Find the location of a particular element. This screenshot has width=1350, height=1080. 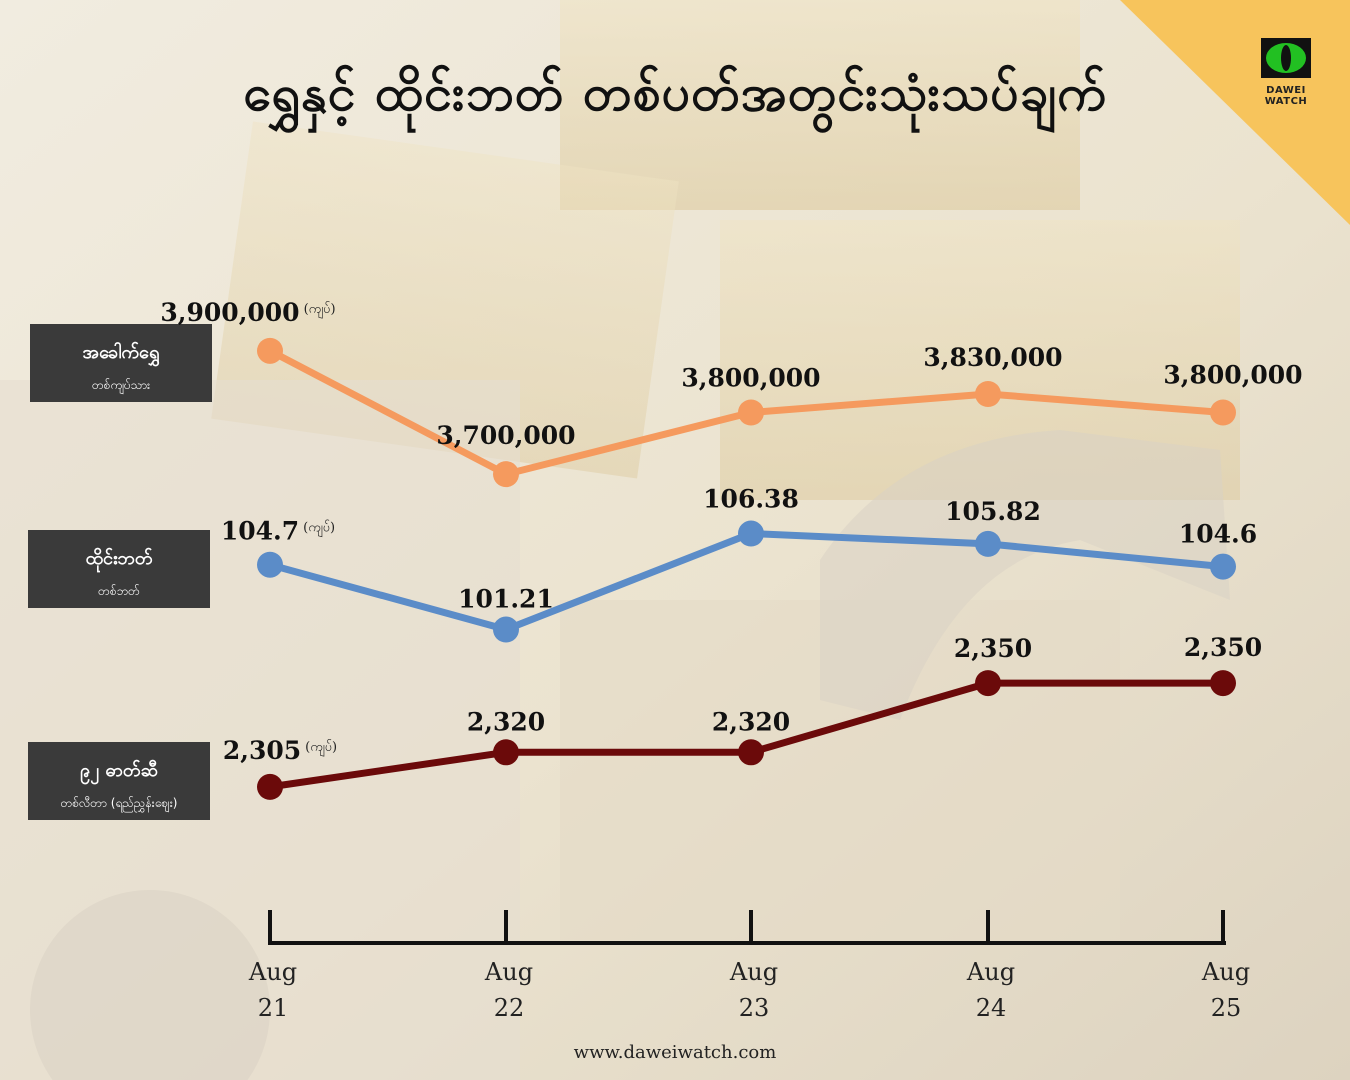

data-label: 104.7 is located at coordinates (260, 531).